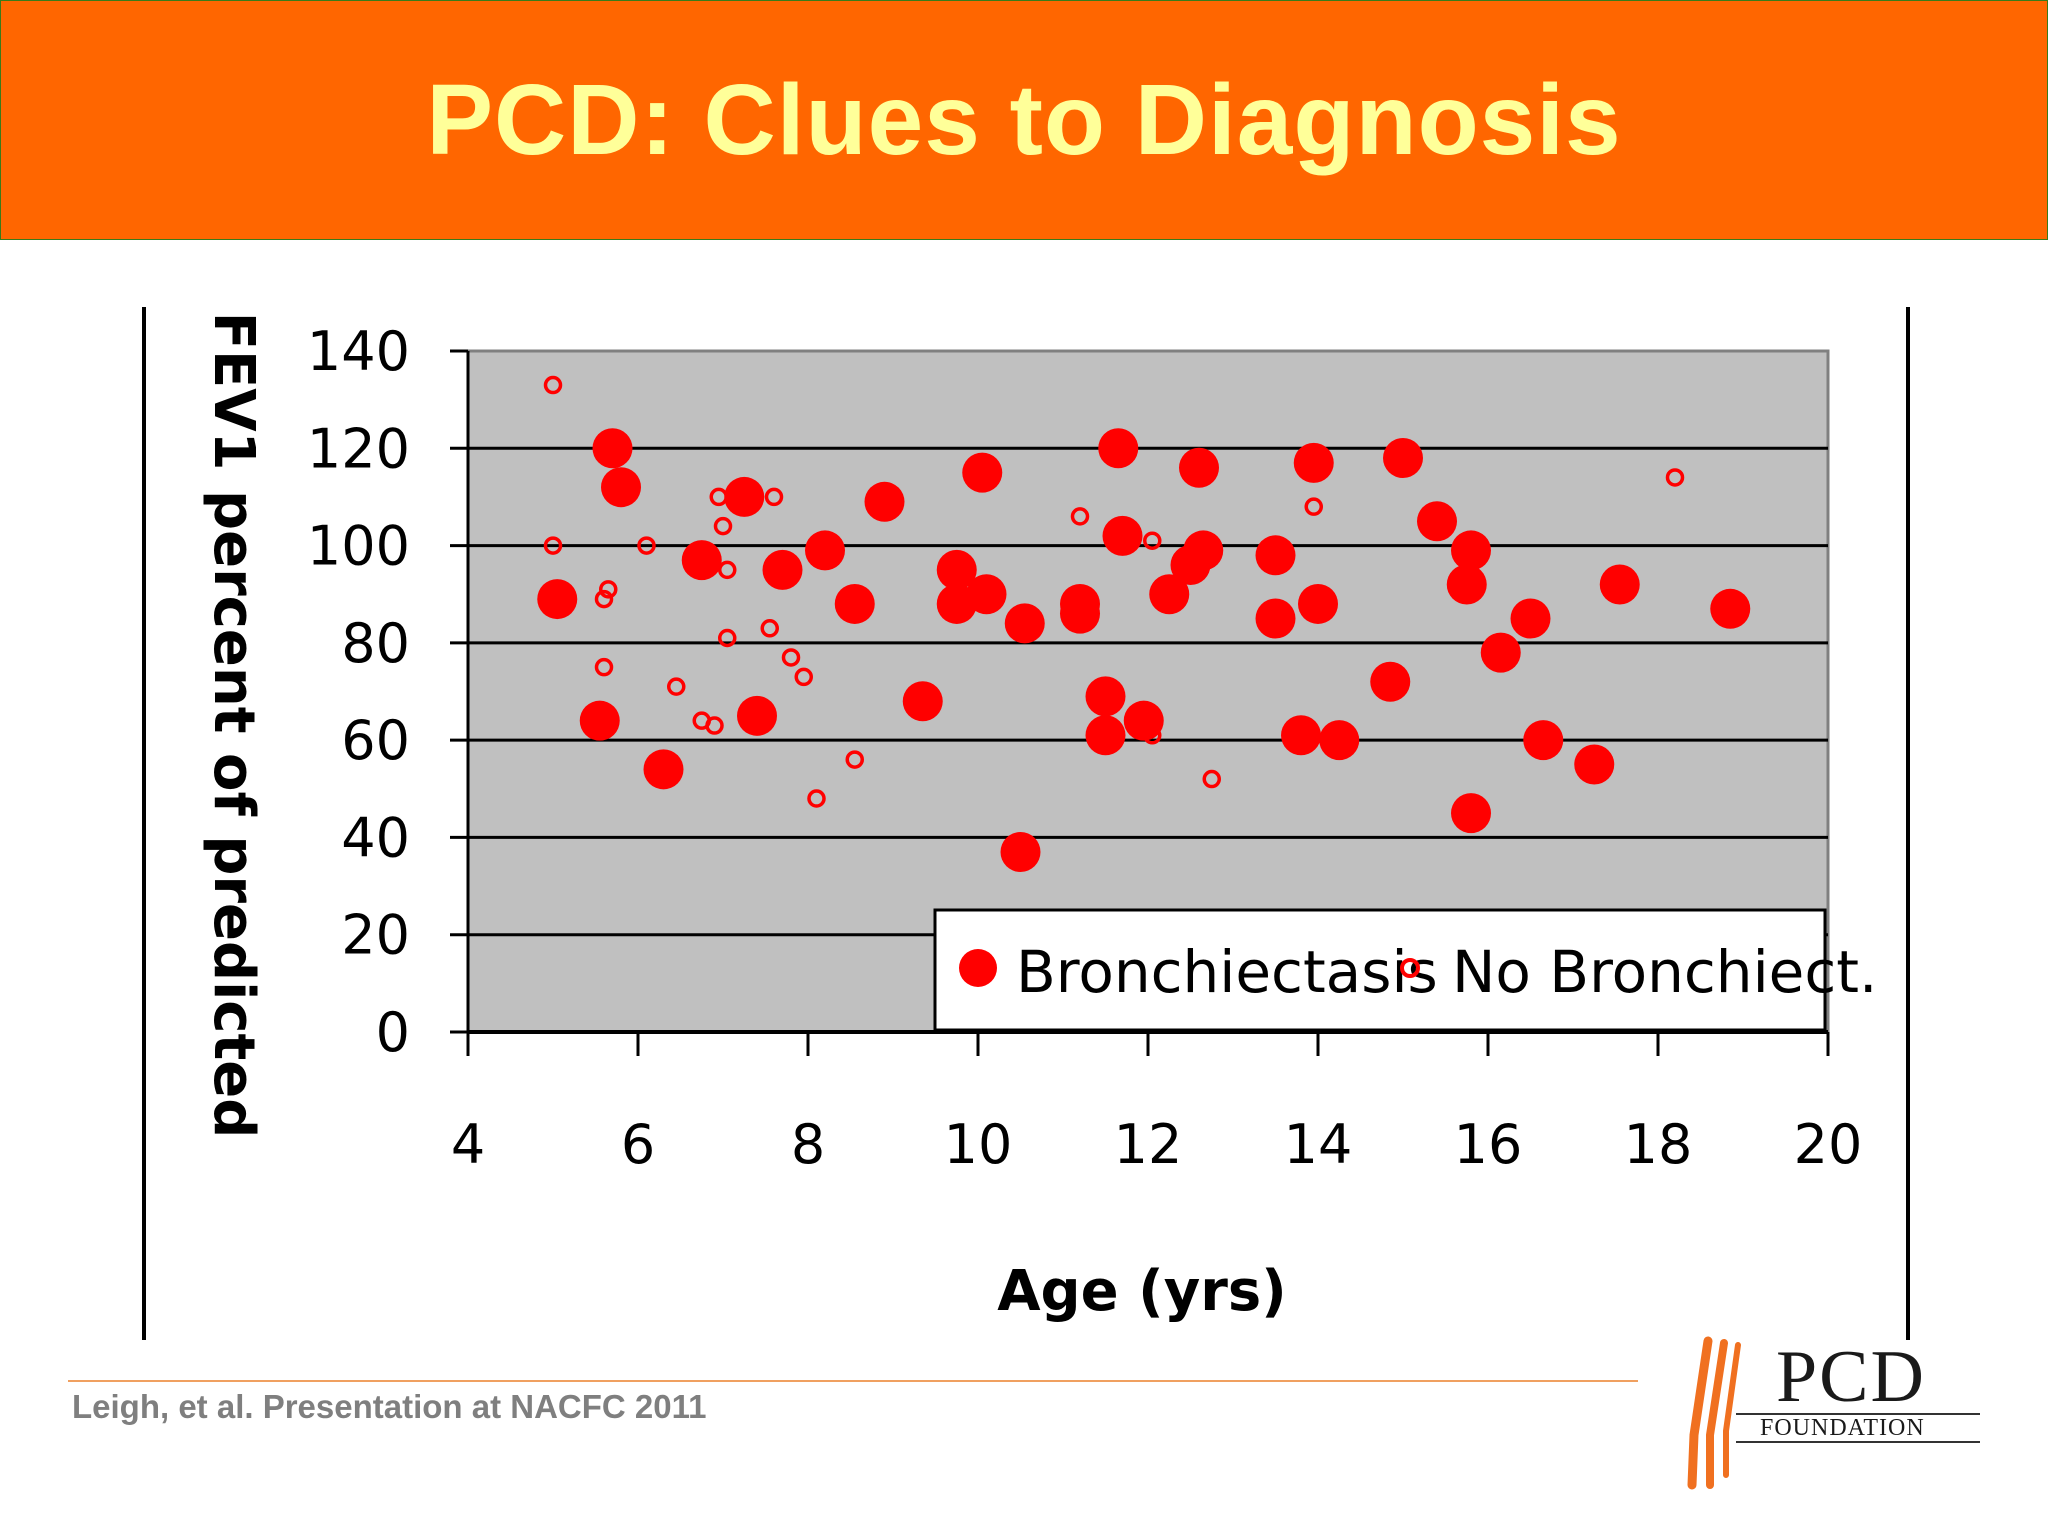 Image resolution: width=2048 pixels, height=1536 pixels. I want to click on y-tick-label: 20, so click(375, 935).